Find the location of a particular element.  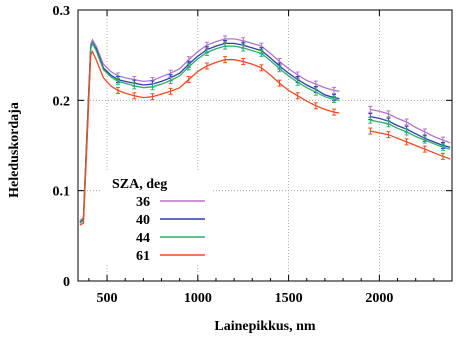

y-tick-label: 0.2 is located at coordinates (62, 101).